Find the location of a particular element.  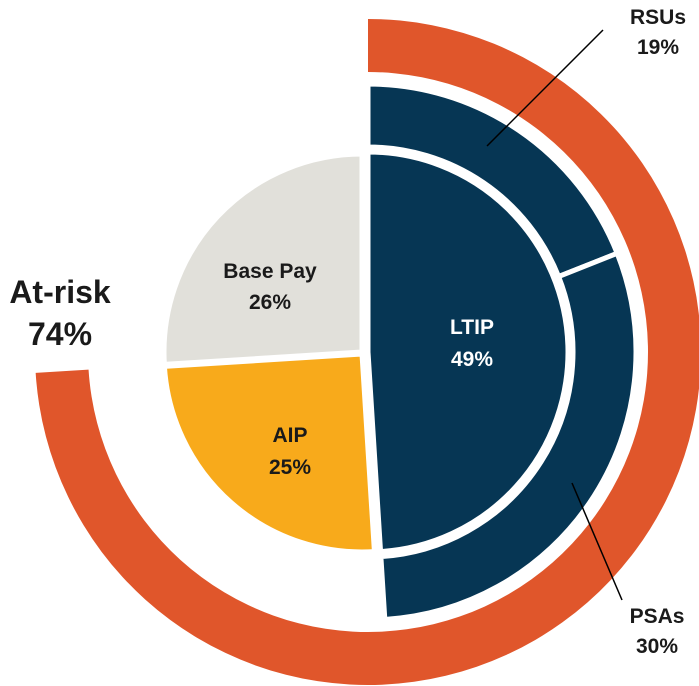

psas-value-label: 30% is located at coordinates (657, 646).